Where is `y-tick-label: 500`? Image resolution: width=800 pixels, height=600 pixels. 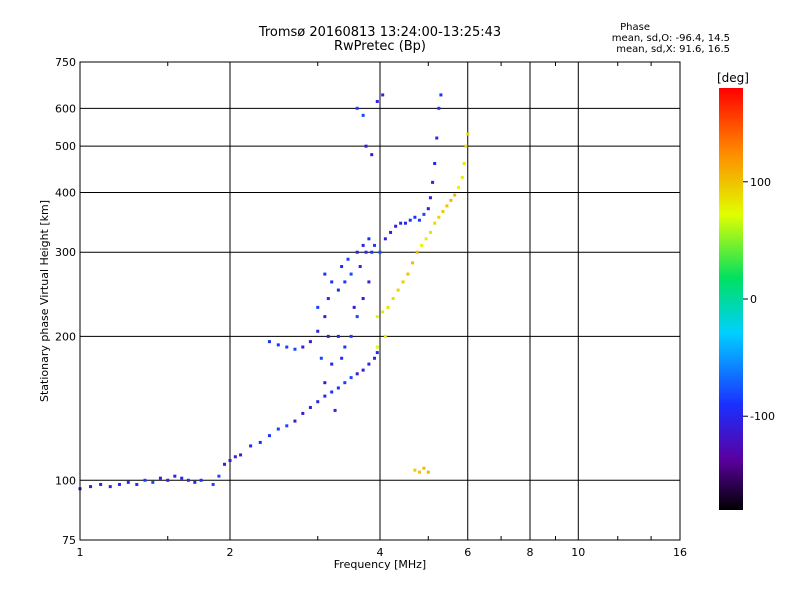
y-tick-label: 500 is located at coordinates (65, 146).